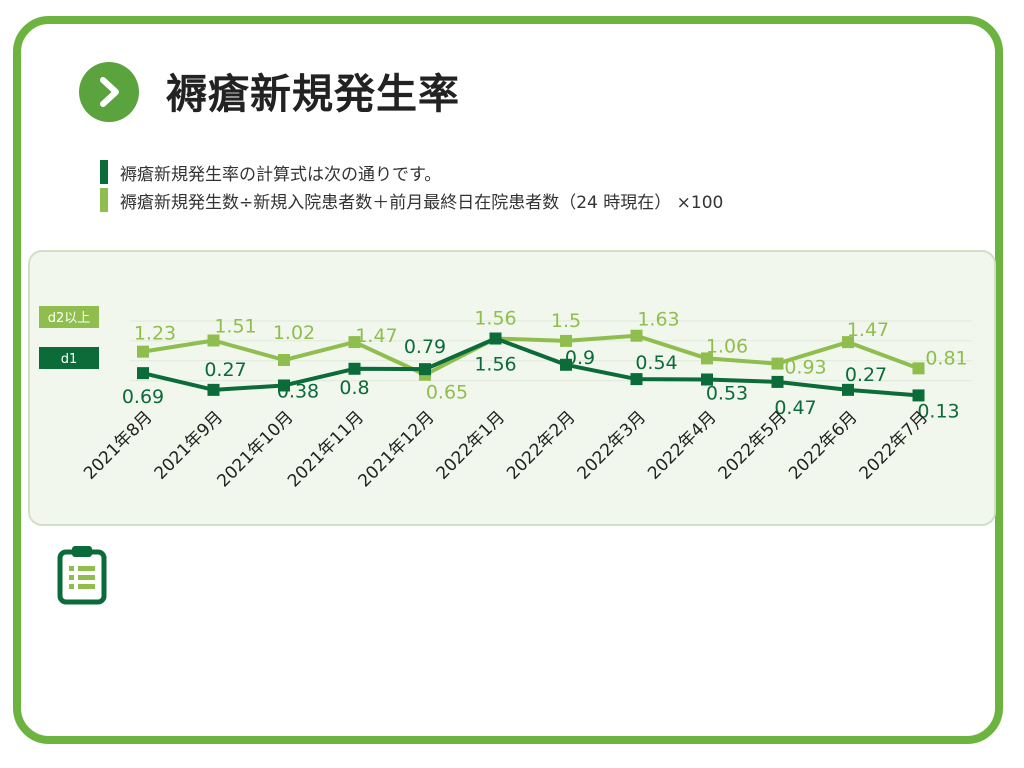  I want to click on data-label-d2-3: 1.47, so click(376, 336).